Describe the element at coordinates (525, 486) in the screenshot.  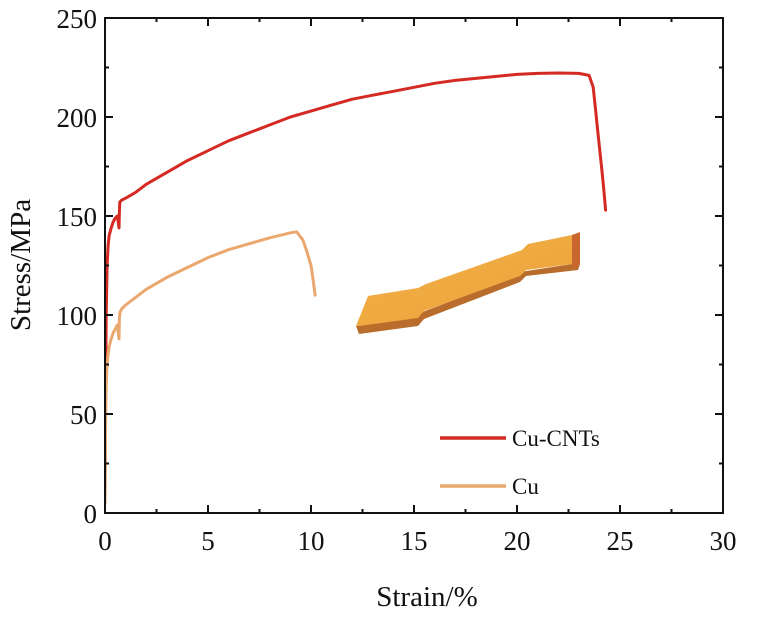
I see `legend-label-cu: Cu` at that location.